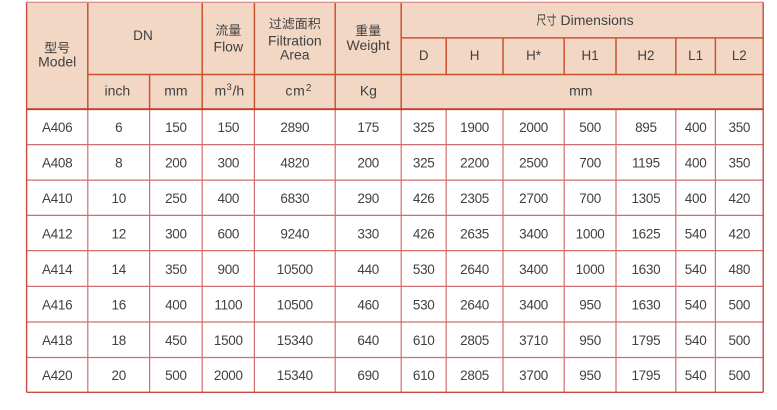 This screenshot has width=777, height=410. I want to click on svg-text: Model, so click(57, 62).